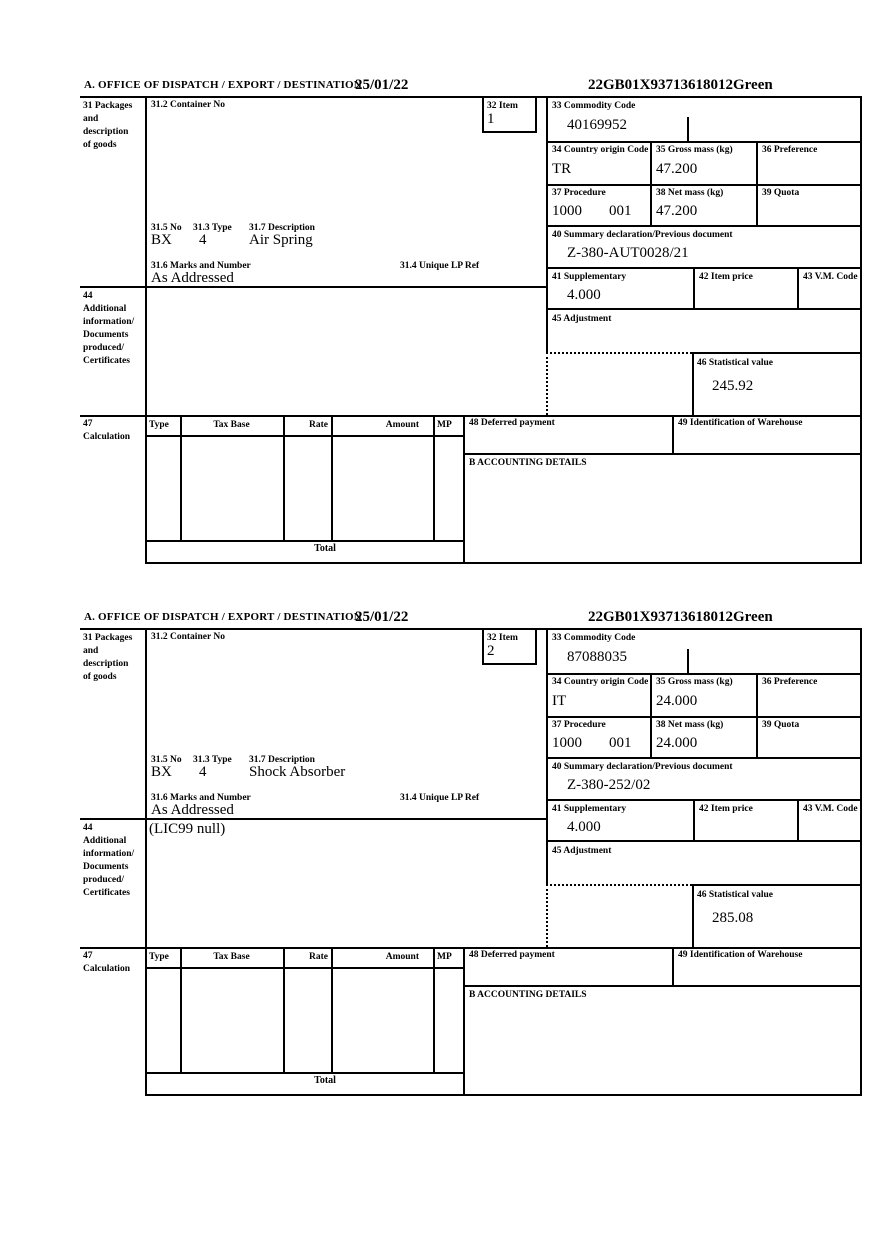 This screenshot has width=882, height=1250. Describe the element at coordinates (212, 228) in the screenshot. I see `box31-3-type-label: 31.3 Type` at that location.